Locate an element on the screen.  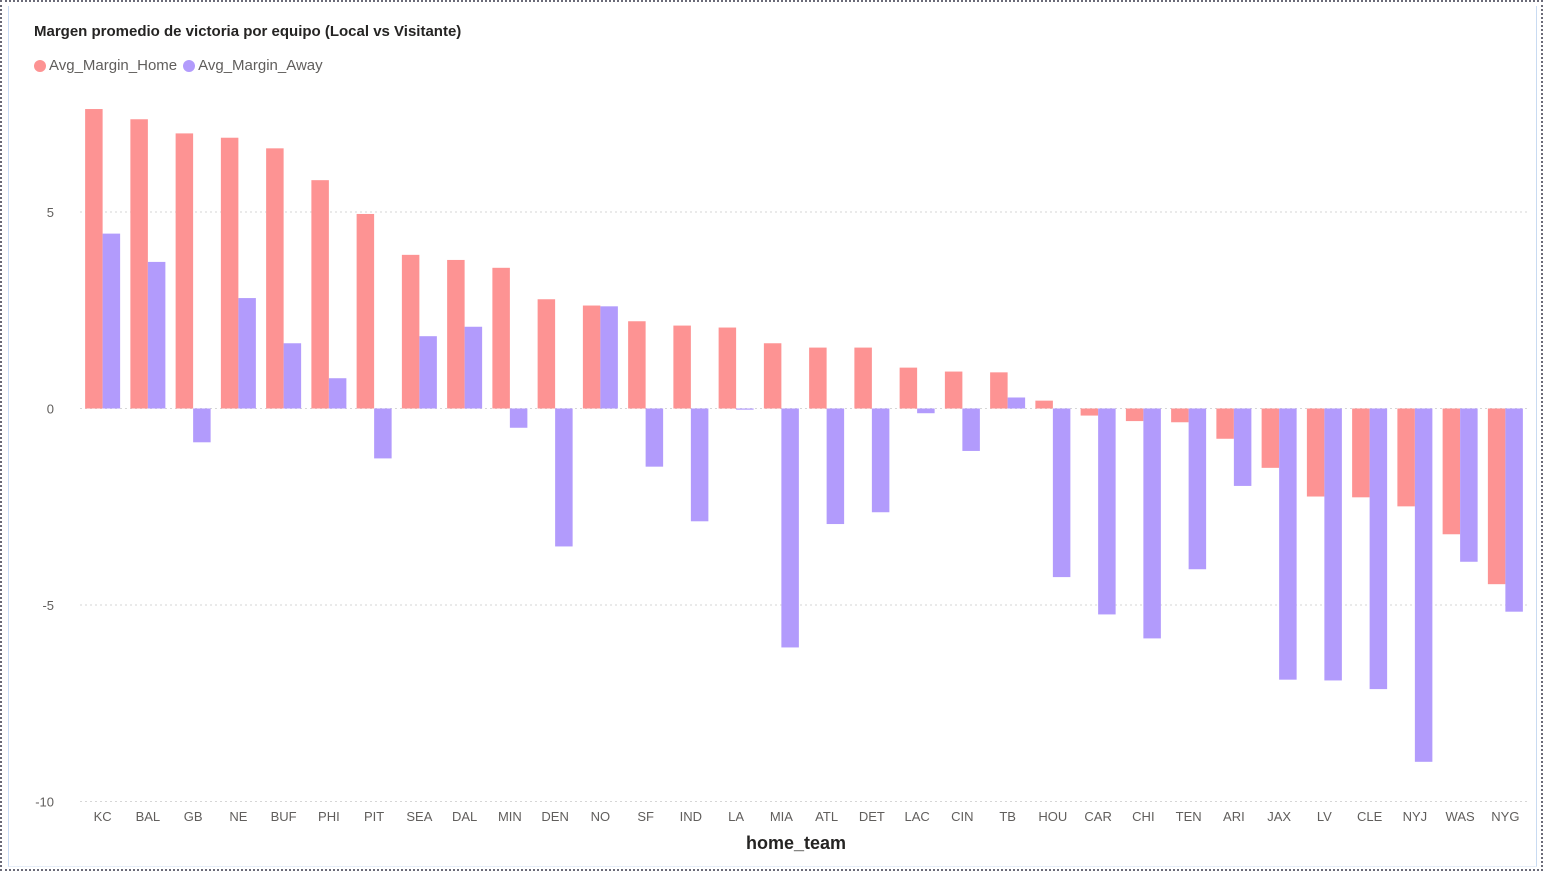
bar-home-mia is located at coordinates (772, 376).